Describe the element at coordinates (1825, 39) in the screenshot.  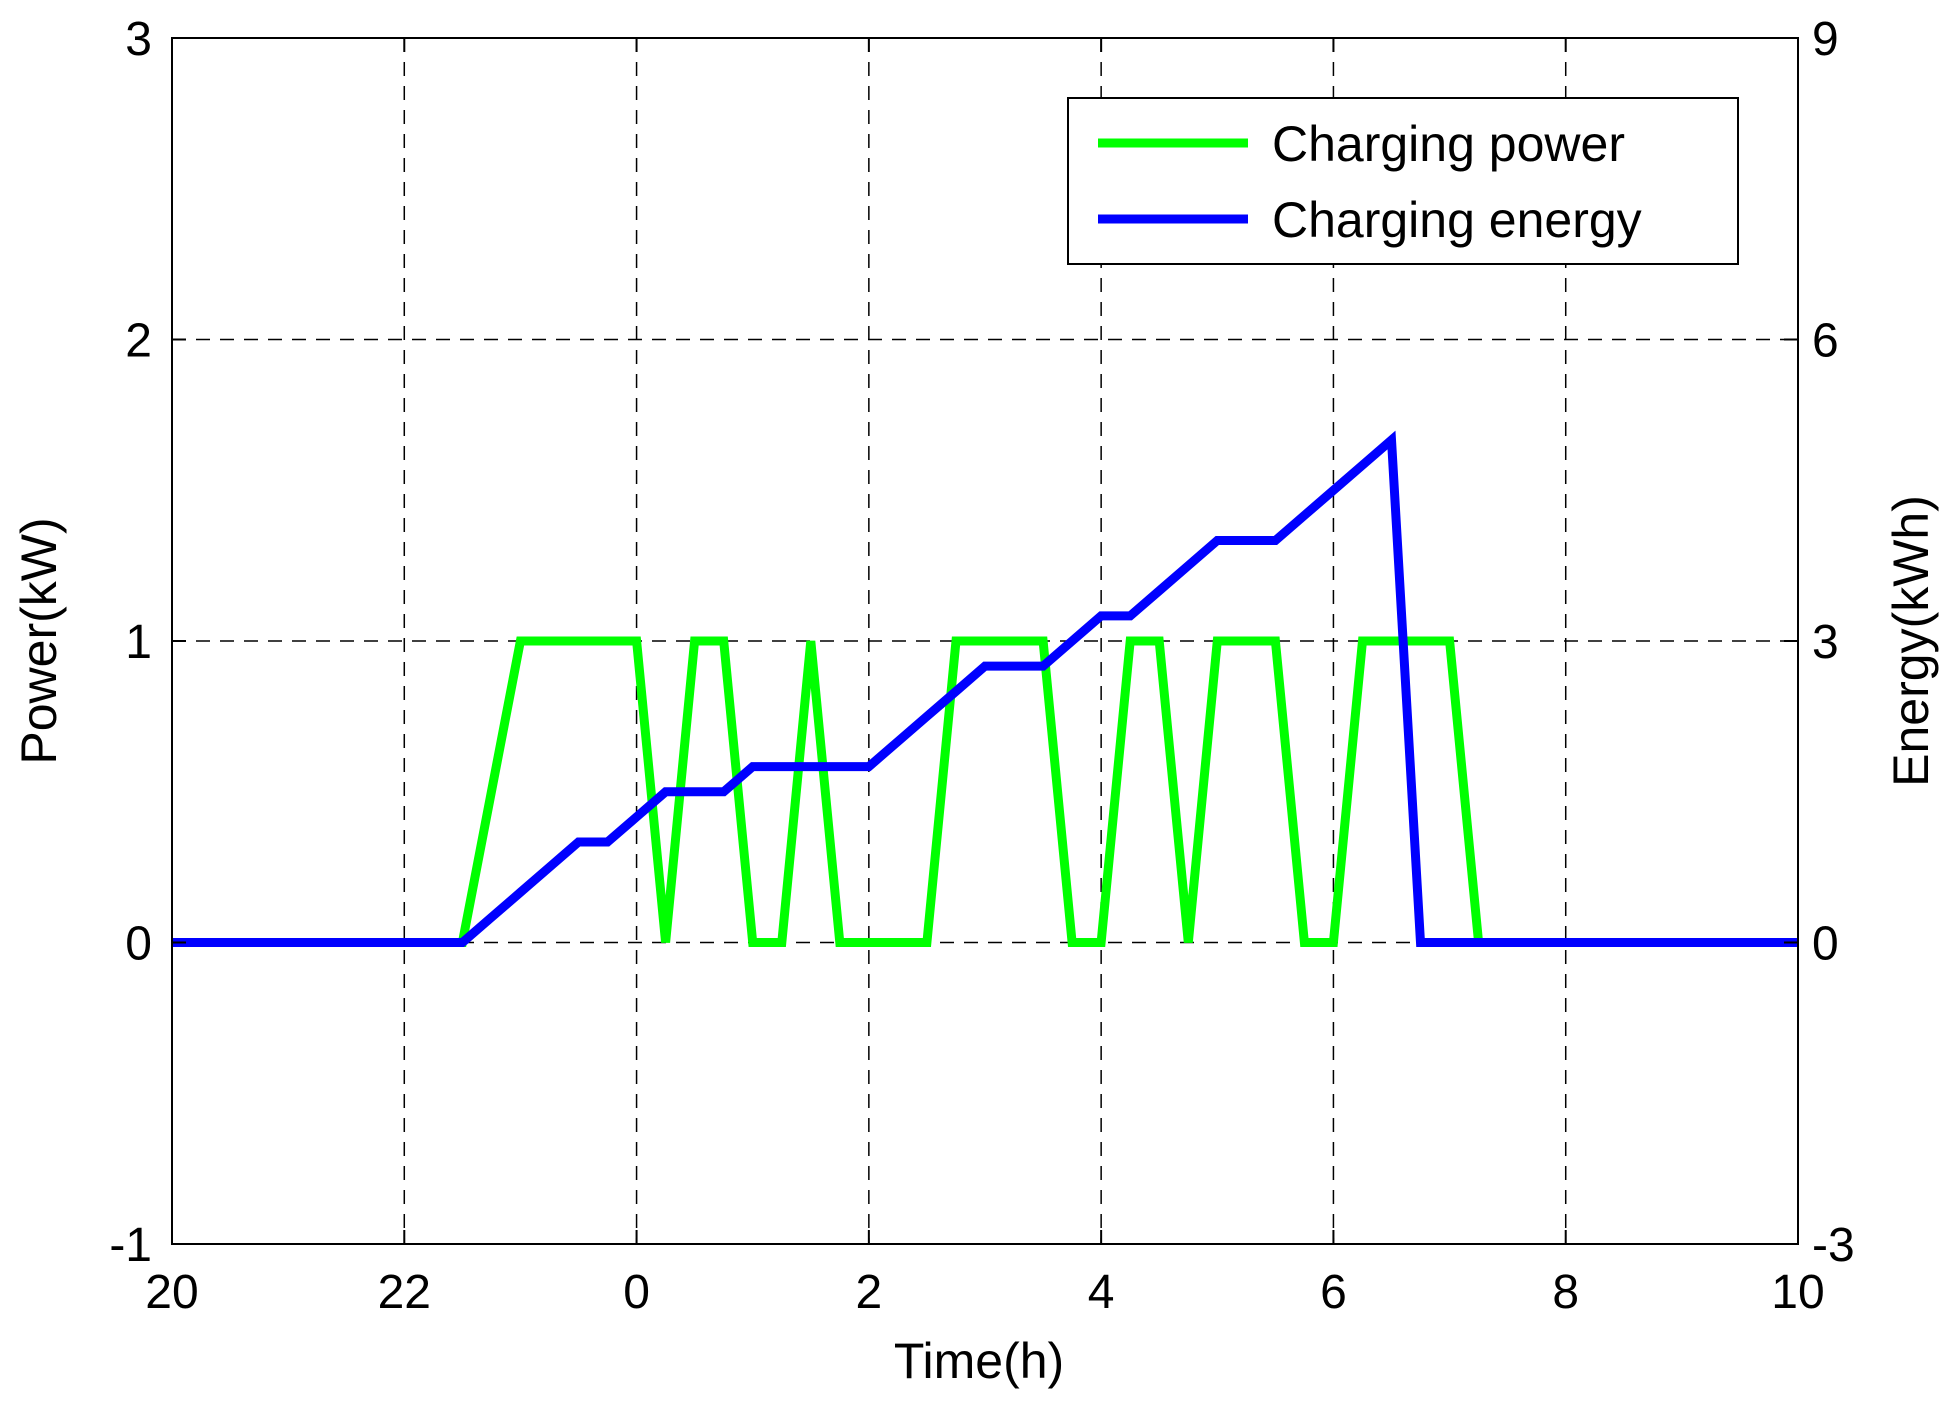
I see `y-right-tick-label: 9` at that location.